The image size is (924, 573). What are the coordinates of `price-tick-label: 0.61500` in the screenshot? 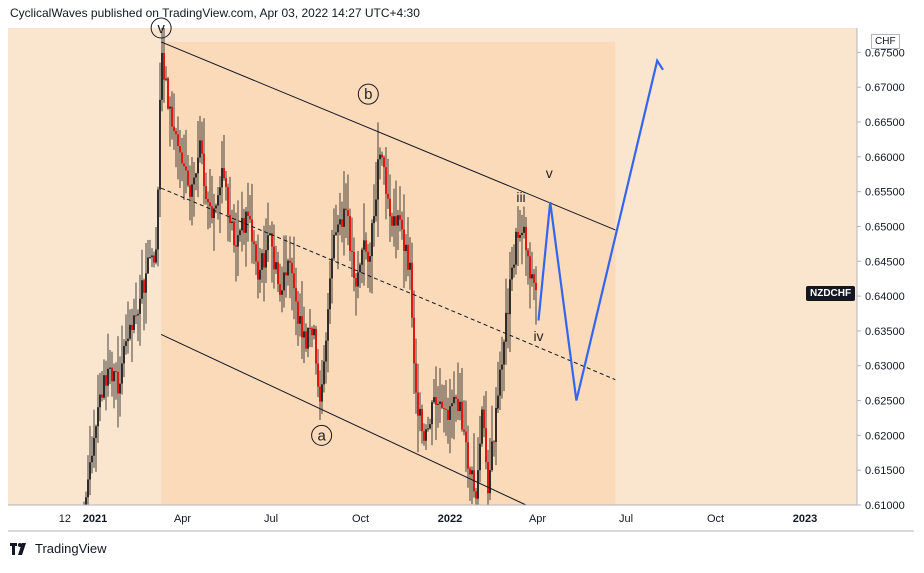 It's located at (885, 471).